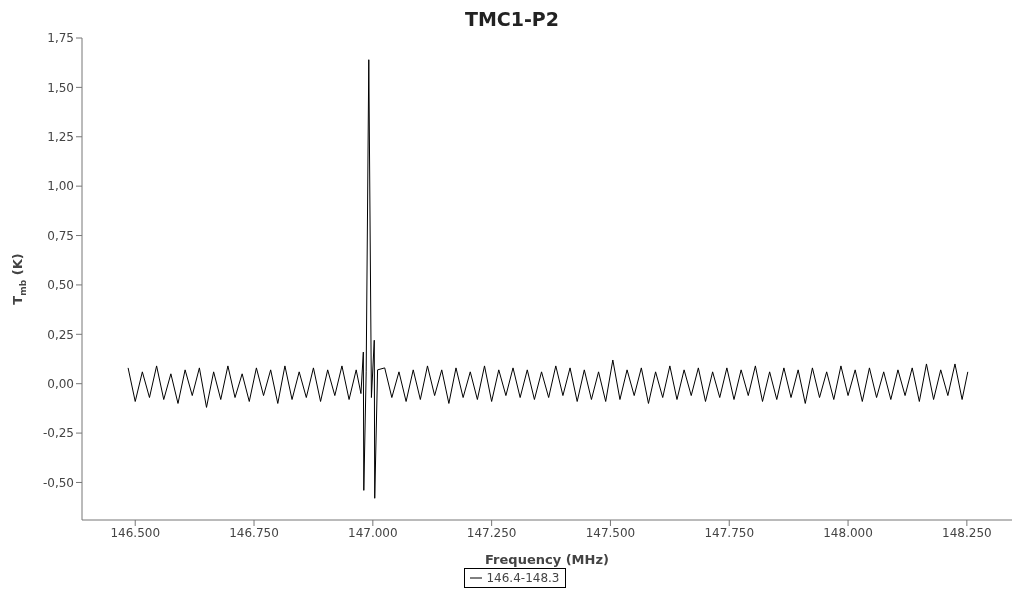 This screenshot has height=600, width=1024. Describe the element at coordinates (58, 433) in the screenshot. I see `y-tick-label: -0,25` at that location.